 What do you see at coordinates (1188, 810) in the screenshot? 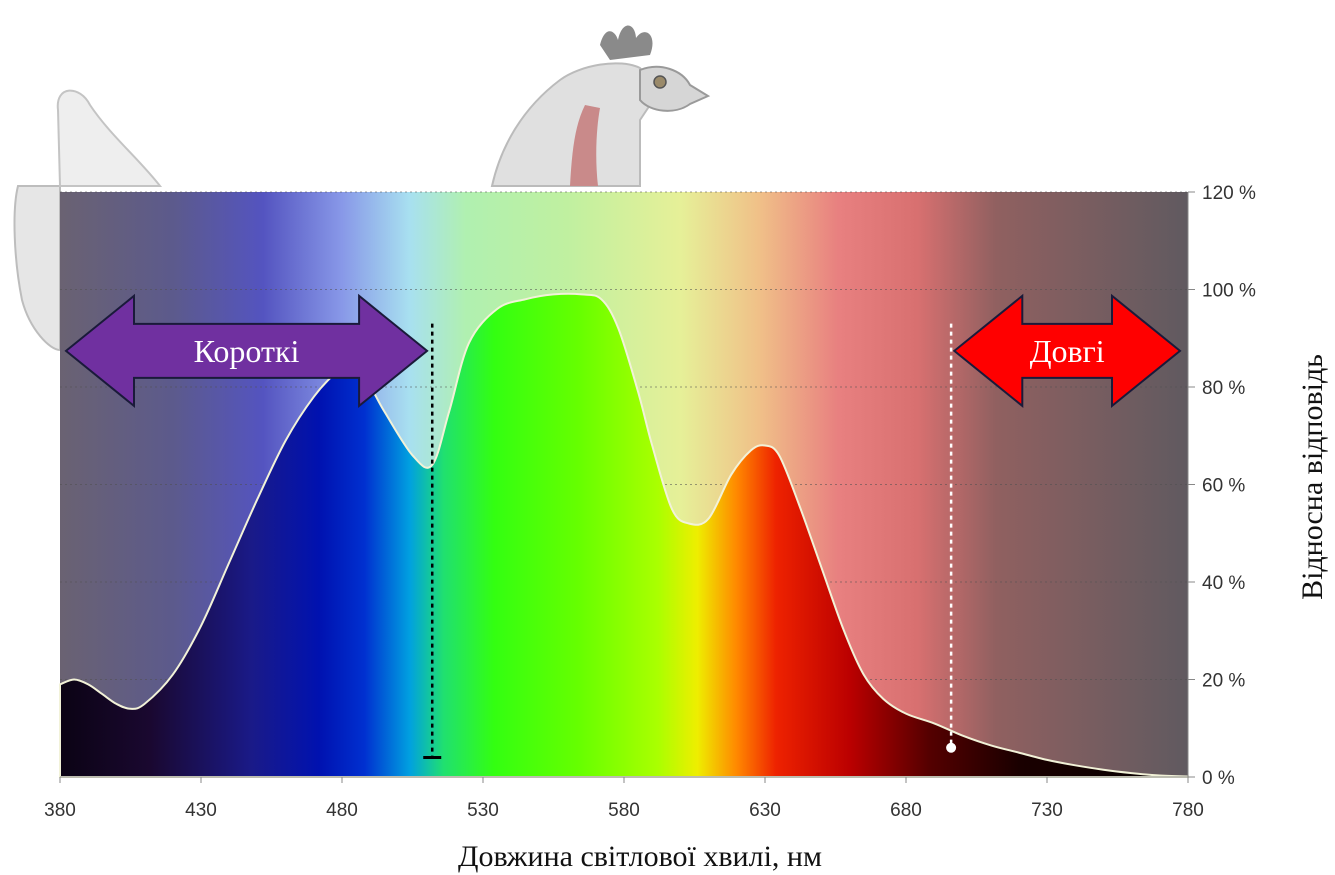
I see `x-tick-label: 780` at bounding box center [1188, 810].